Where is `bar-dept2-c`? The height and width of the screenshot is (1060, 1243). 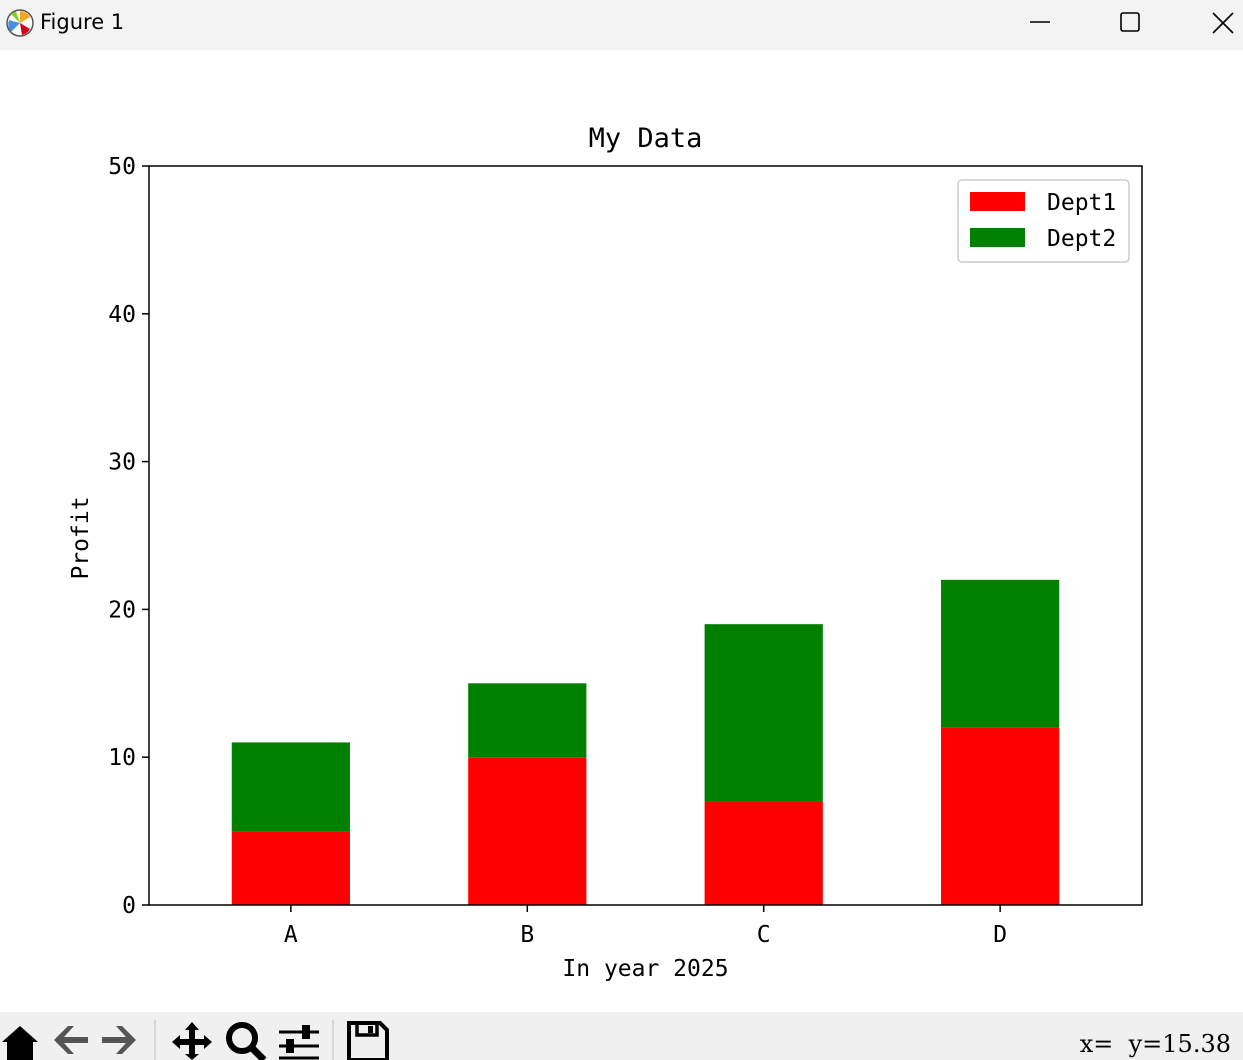
bar-dept2-c is located at coordinates (763, 713).